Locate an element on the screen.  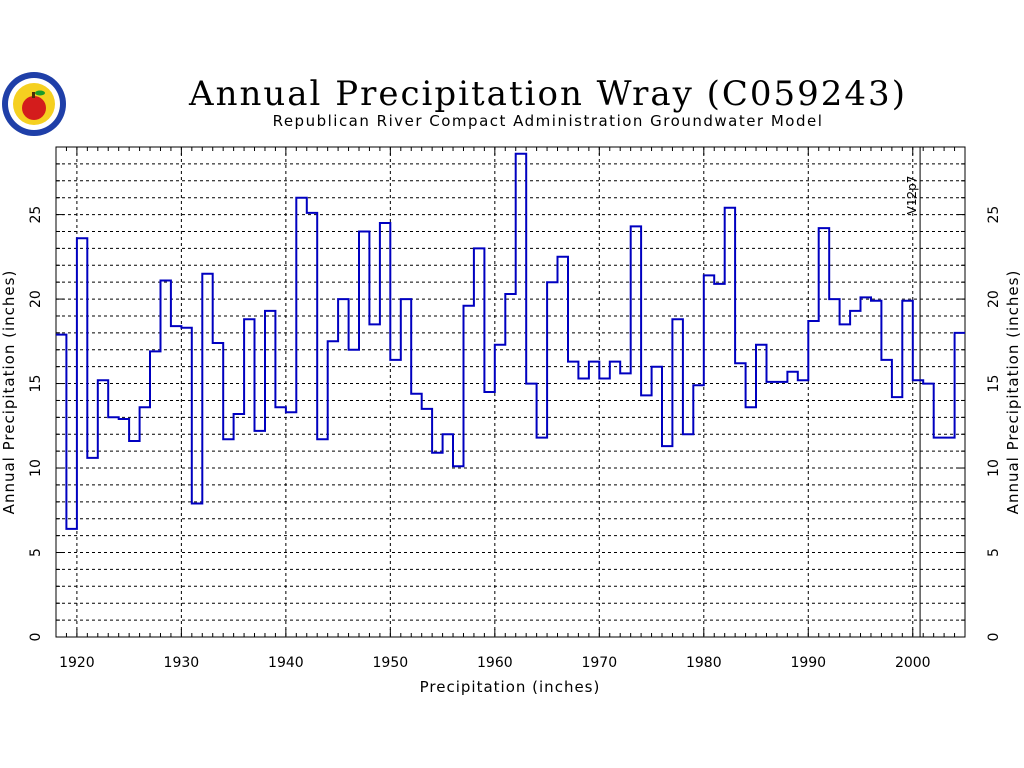
x-tick-label: 1940 is located at coordinates (286, 663).